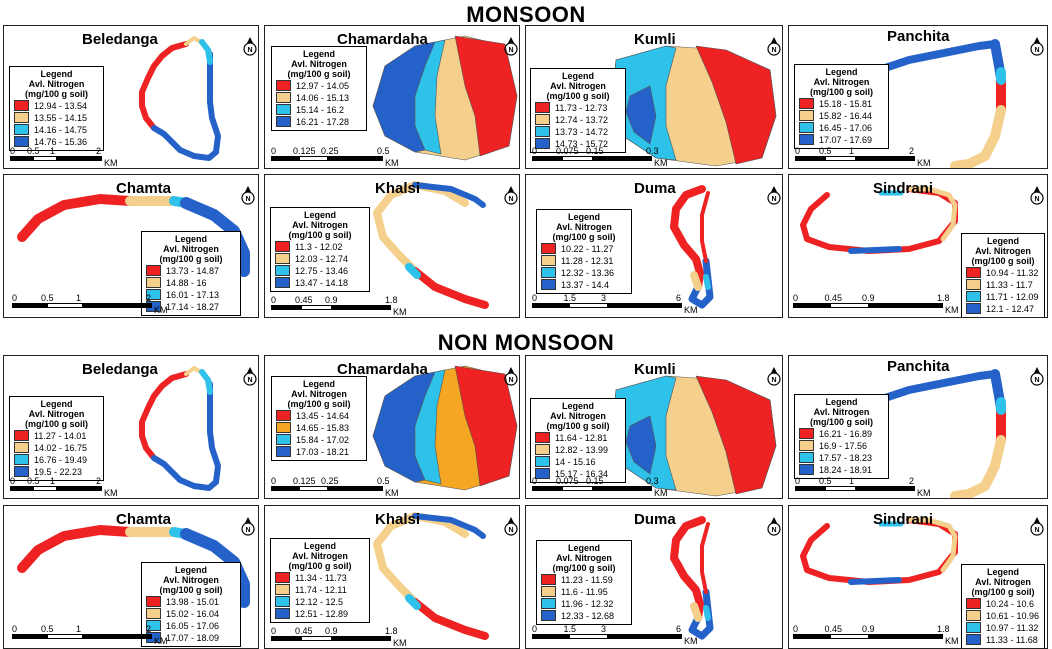 This screenshot has width=1052, height=649. What do you see at coordinates (382, 369) in the screenshot?
I see `panel-title: Chamardaha` at bounding box center [382, 369].